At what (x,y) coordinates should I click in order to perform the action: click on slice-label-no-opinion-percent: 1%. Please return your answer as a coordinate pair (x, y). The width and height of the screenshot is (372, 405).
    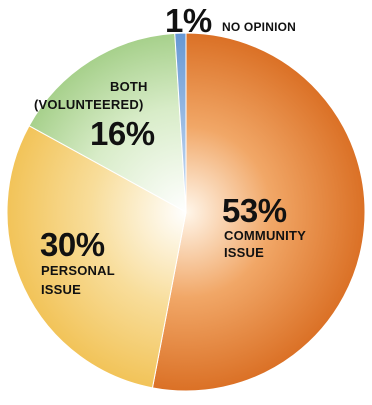
    Looking at the image, I should click on (188, 20).